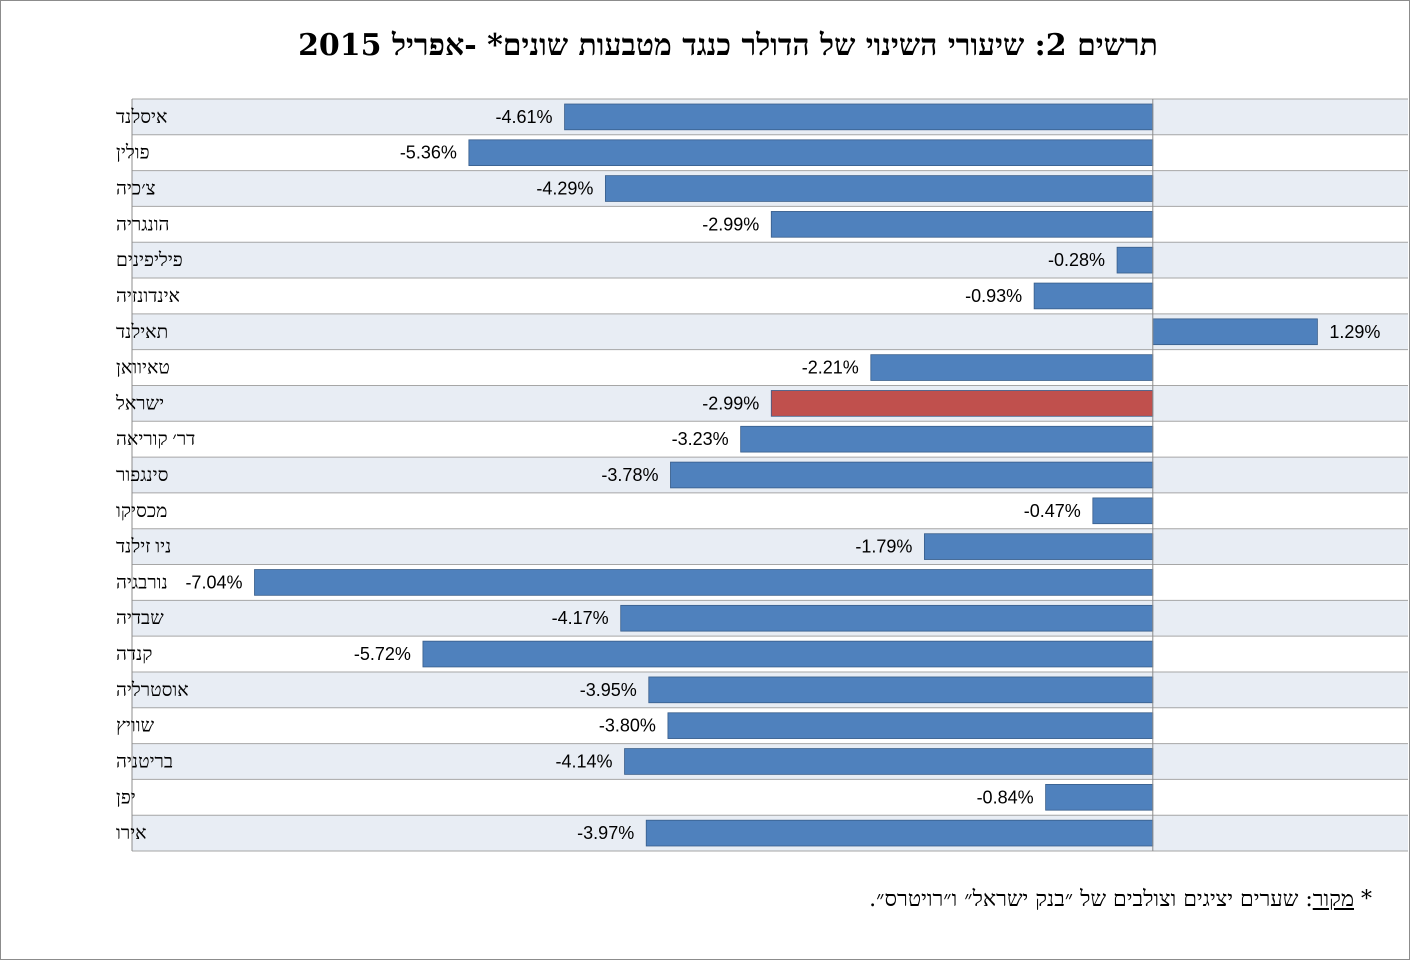  I want to click on data-label: 1.29%, so click(1354, 332).